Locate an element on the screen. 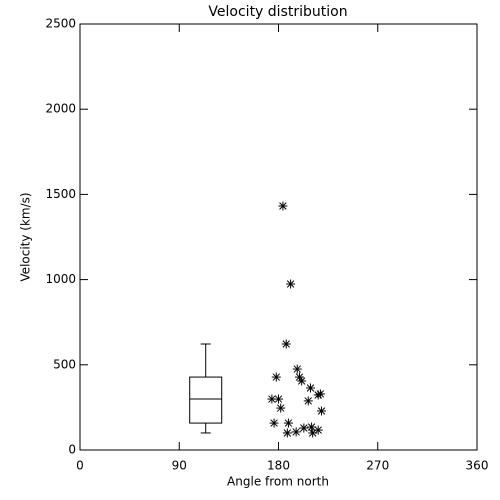 The height and width of the screenshot is (500, 500). y-tick-label: 0 is located at coordinates (72, 450).